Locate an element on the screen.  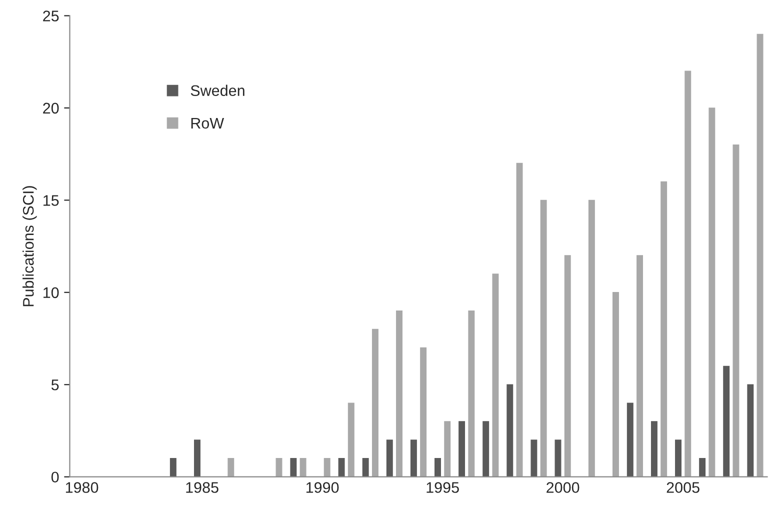
y-tick-label: 20 is located at coordinates (51, 108).